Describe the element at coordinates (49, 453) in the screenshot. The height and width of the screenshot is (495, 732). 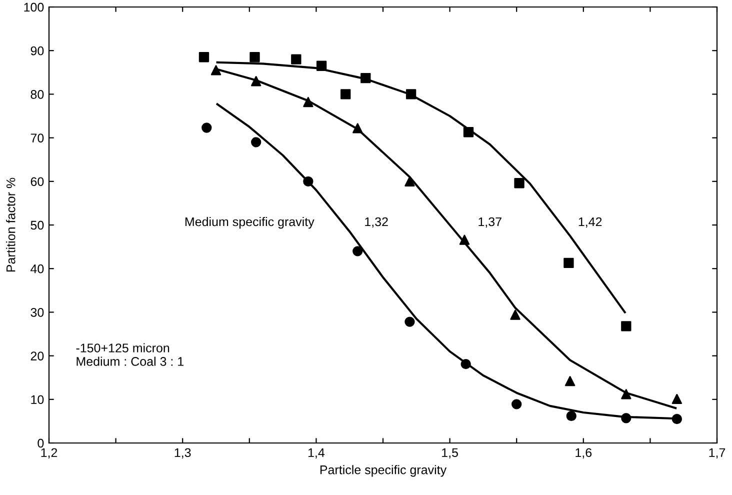
I see `x-tick-label: 1,2` at that location.